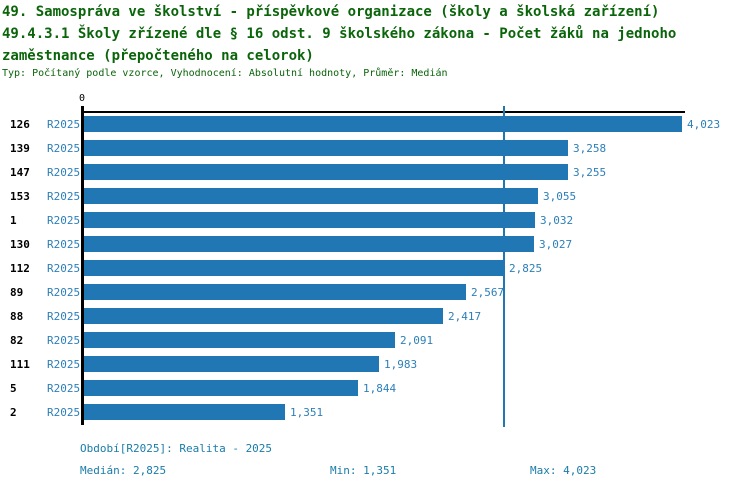 The image size is (750, 486). Describe the element at coordinates (590, 172) in the screenshot. I see `value-label: 3,255` at that location.